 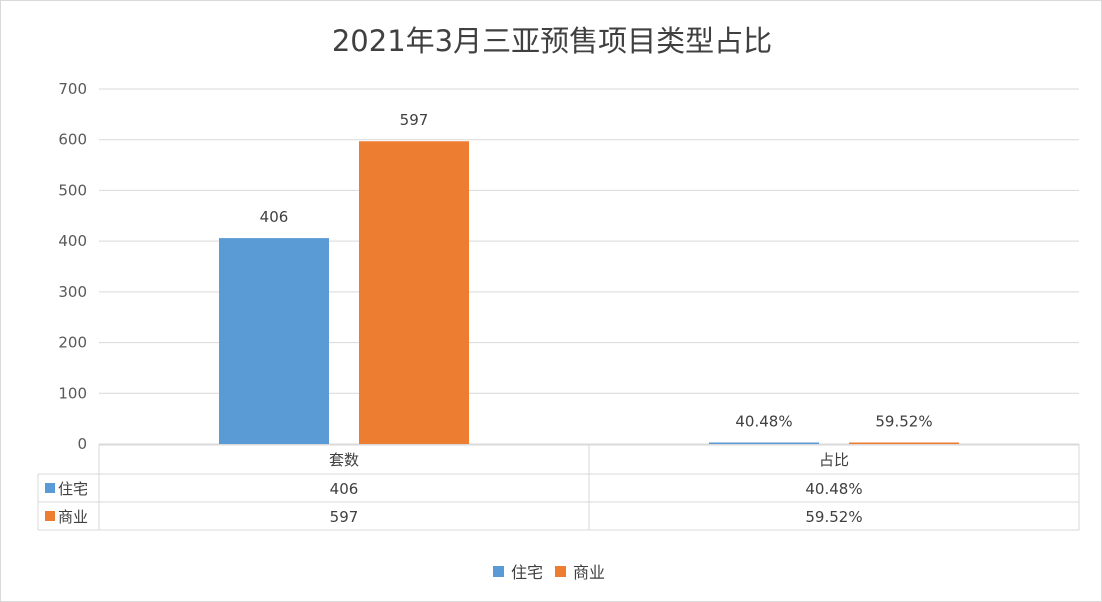 I want to click on legend-label: 住宅, so click(x=527, y=572).